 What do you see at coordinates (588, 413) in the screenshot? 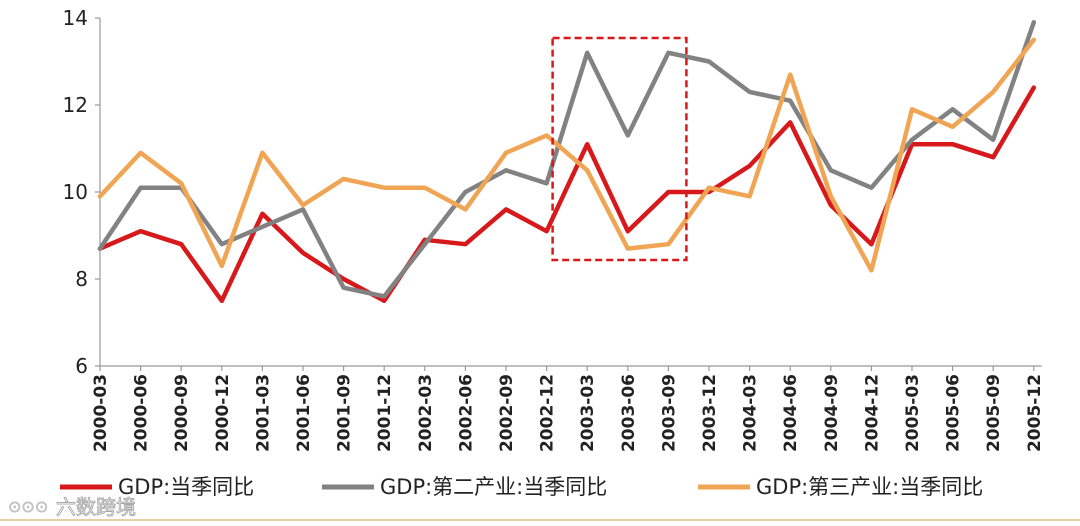
I see `x-tick-label: 2003-03` at bounding box center [588, 413].